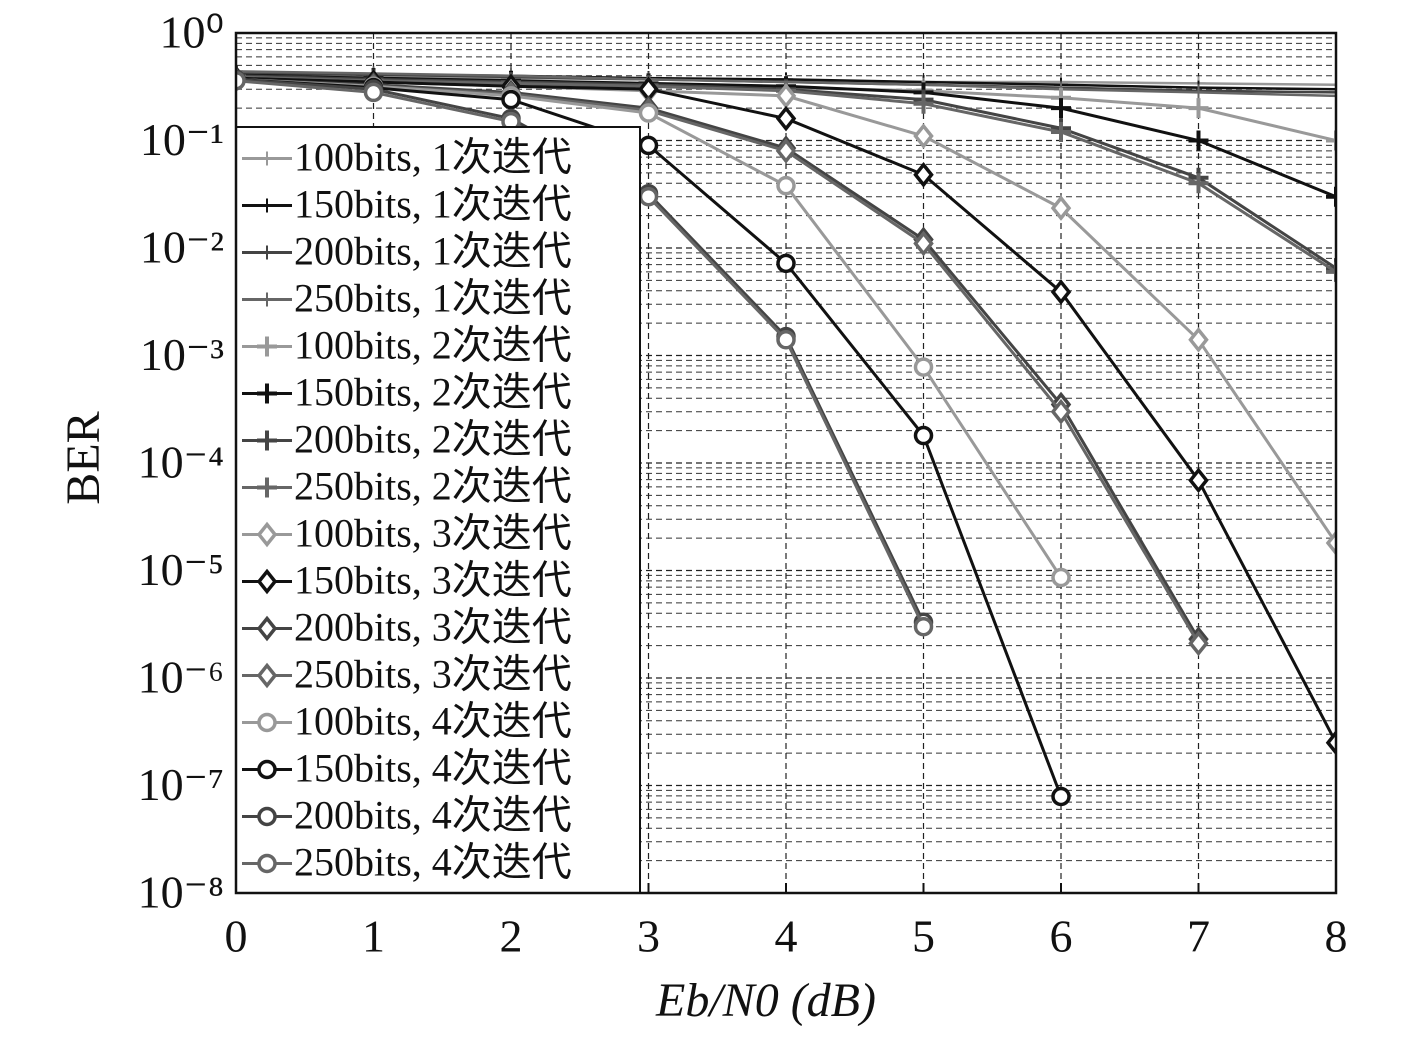 This screenshot has width=1417, height=1039. Describe the element at coordinates (648, 936) in the screenshot. I see `x-tick-label: 3` at that location.